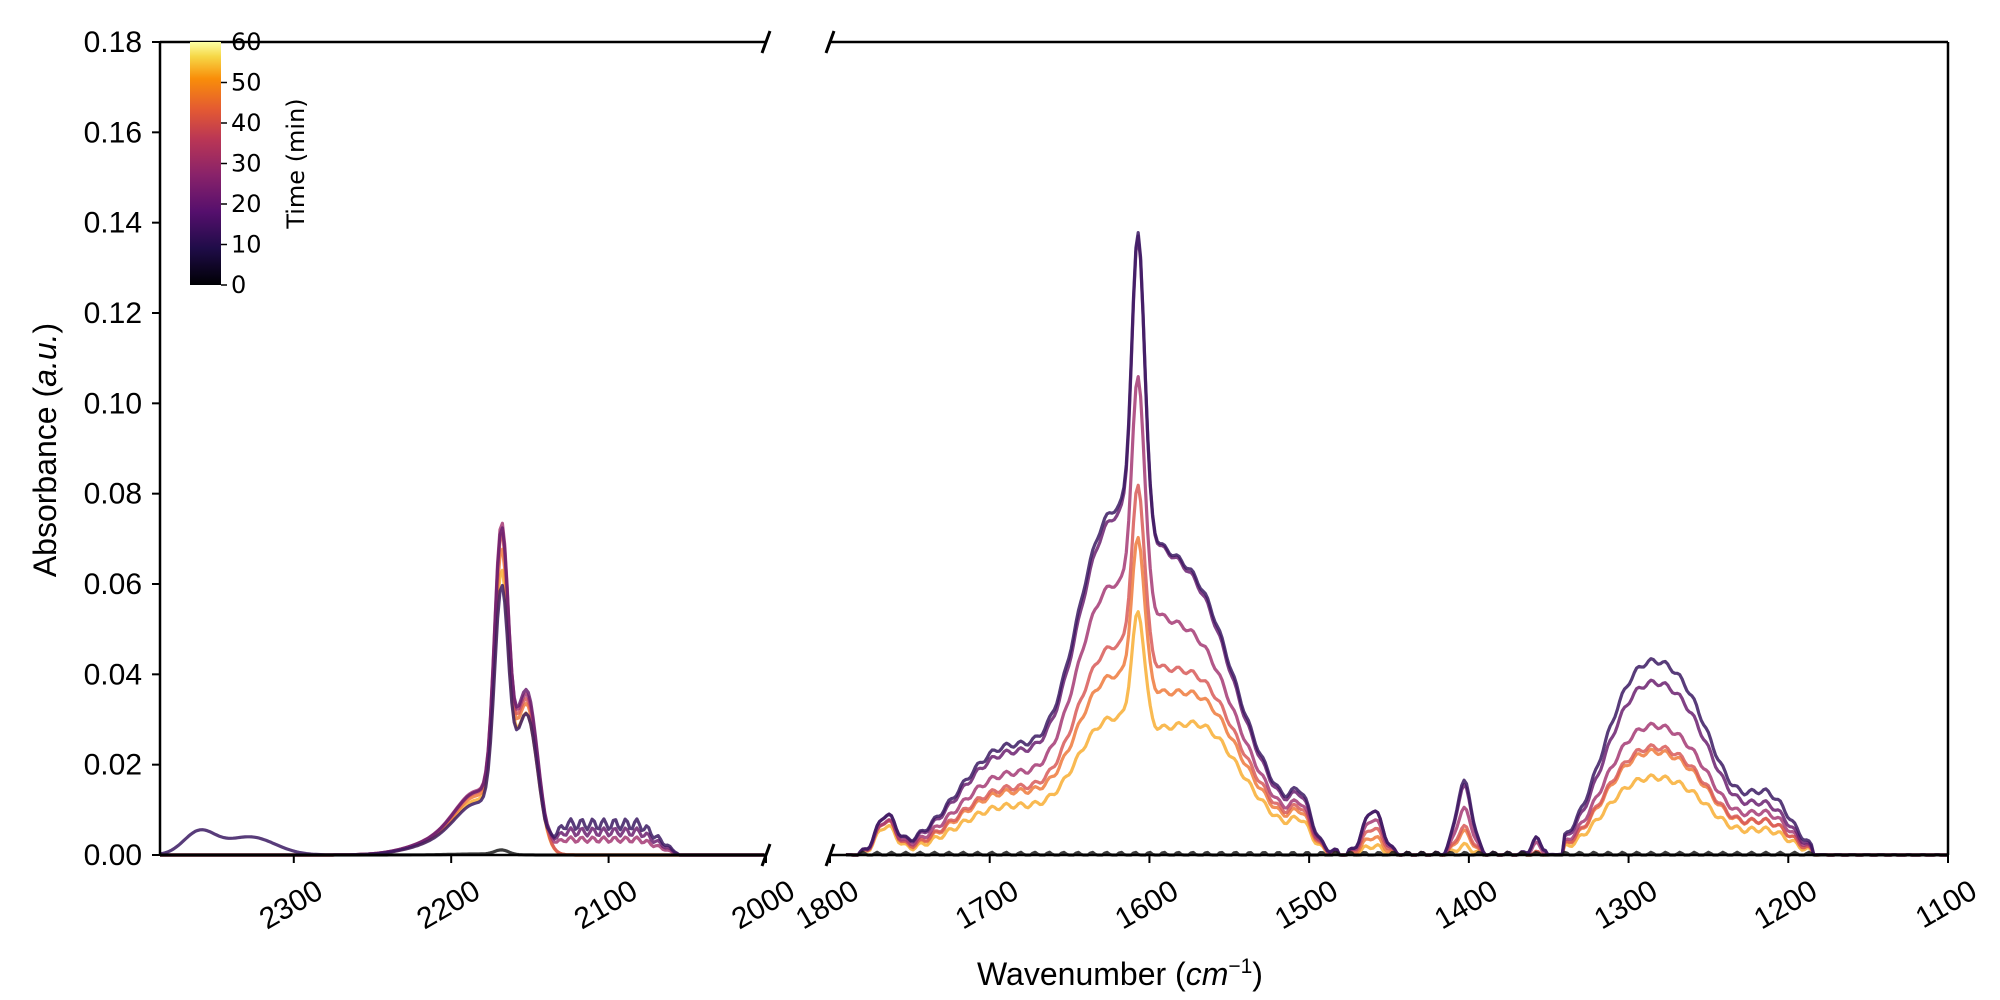 This screenshot has width=2000, height=1000. What do you see at coordinates (246, 42) in the screenshot?
I see `colorbar-tick-label: 60` at bounding box center [246, 42].